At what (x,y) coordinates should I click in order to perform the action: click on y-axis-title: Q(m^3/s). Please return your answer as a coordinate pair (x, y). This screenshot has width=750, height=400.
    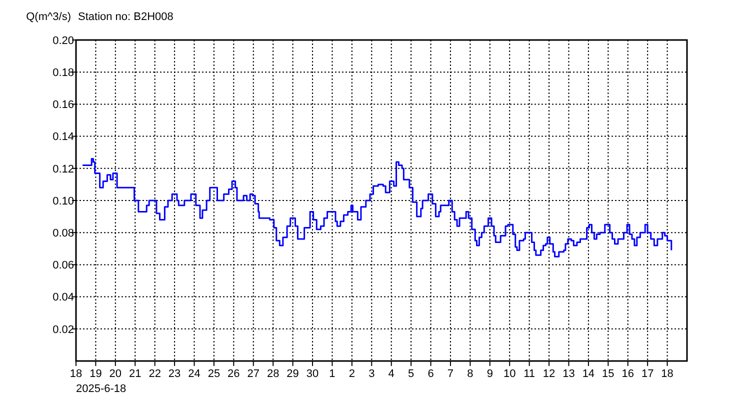
    Looking at the image, I should click on (48, 17).